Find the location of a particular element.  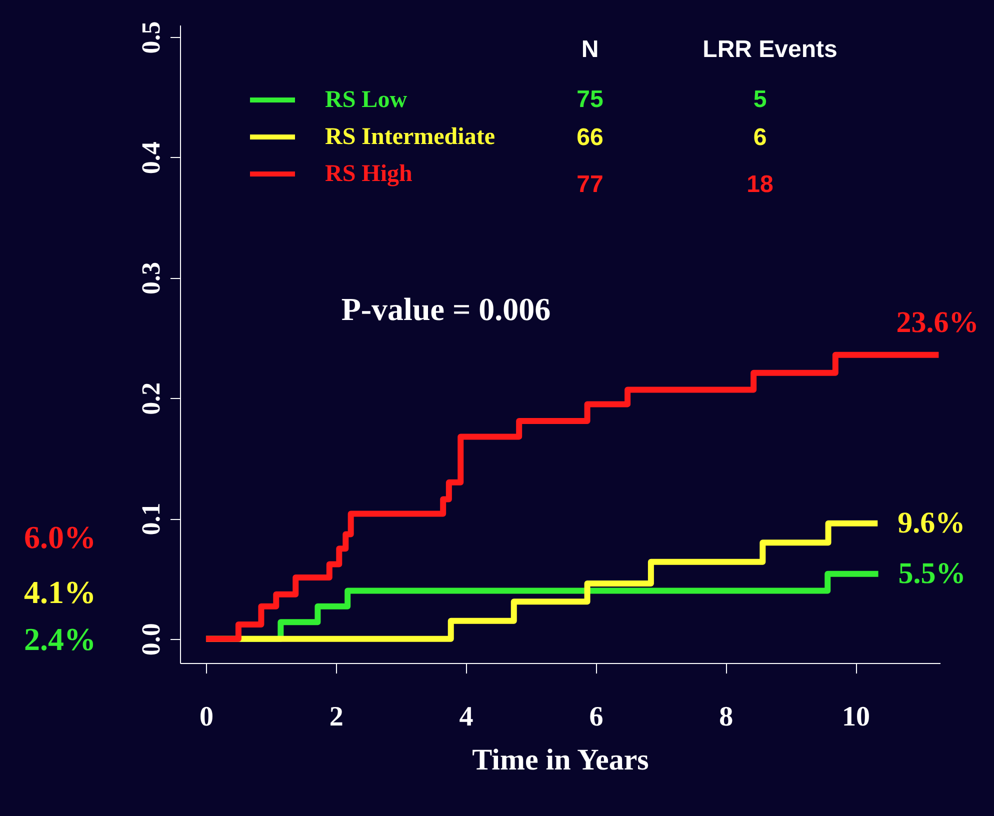

x-axis-title: Time in Years is located at coordinates (560, 760).